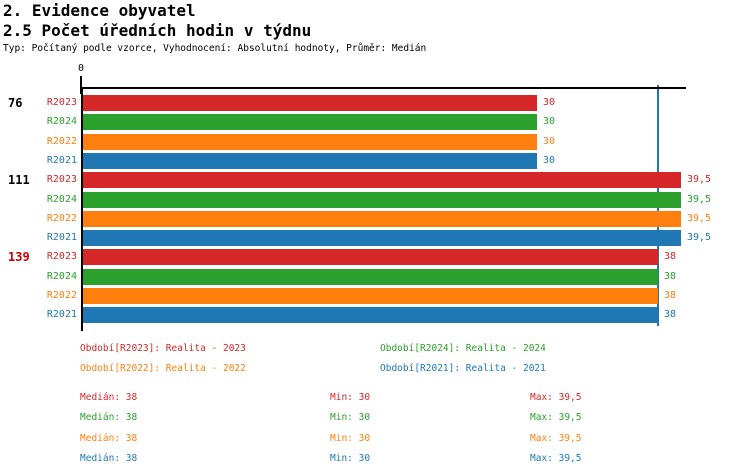 Image resolution: width=750 pixels, height=476 pixels. I want to click on legend-item-R2022: Období[R2022]: Realita - 2022, so click(163, 368).